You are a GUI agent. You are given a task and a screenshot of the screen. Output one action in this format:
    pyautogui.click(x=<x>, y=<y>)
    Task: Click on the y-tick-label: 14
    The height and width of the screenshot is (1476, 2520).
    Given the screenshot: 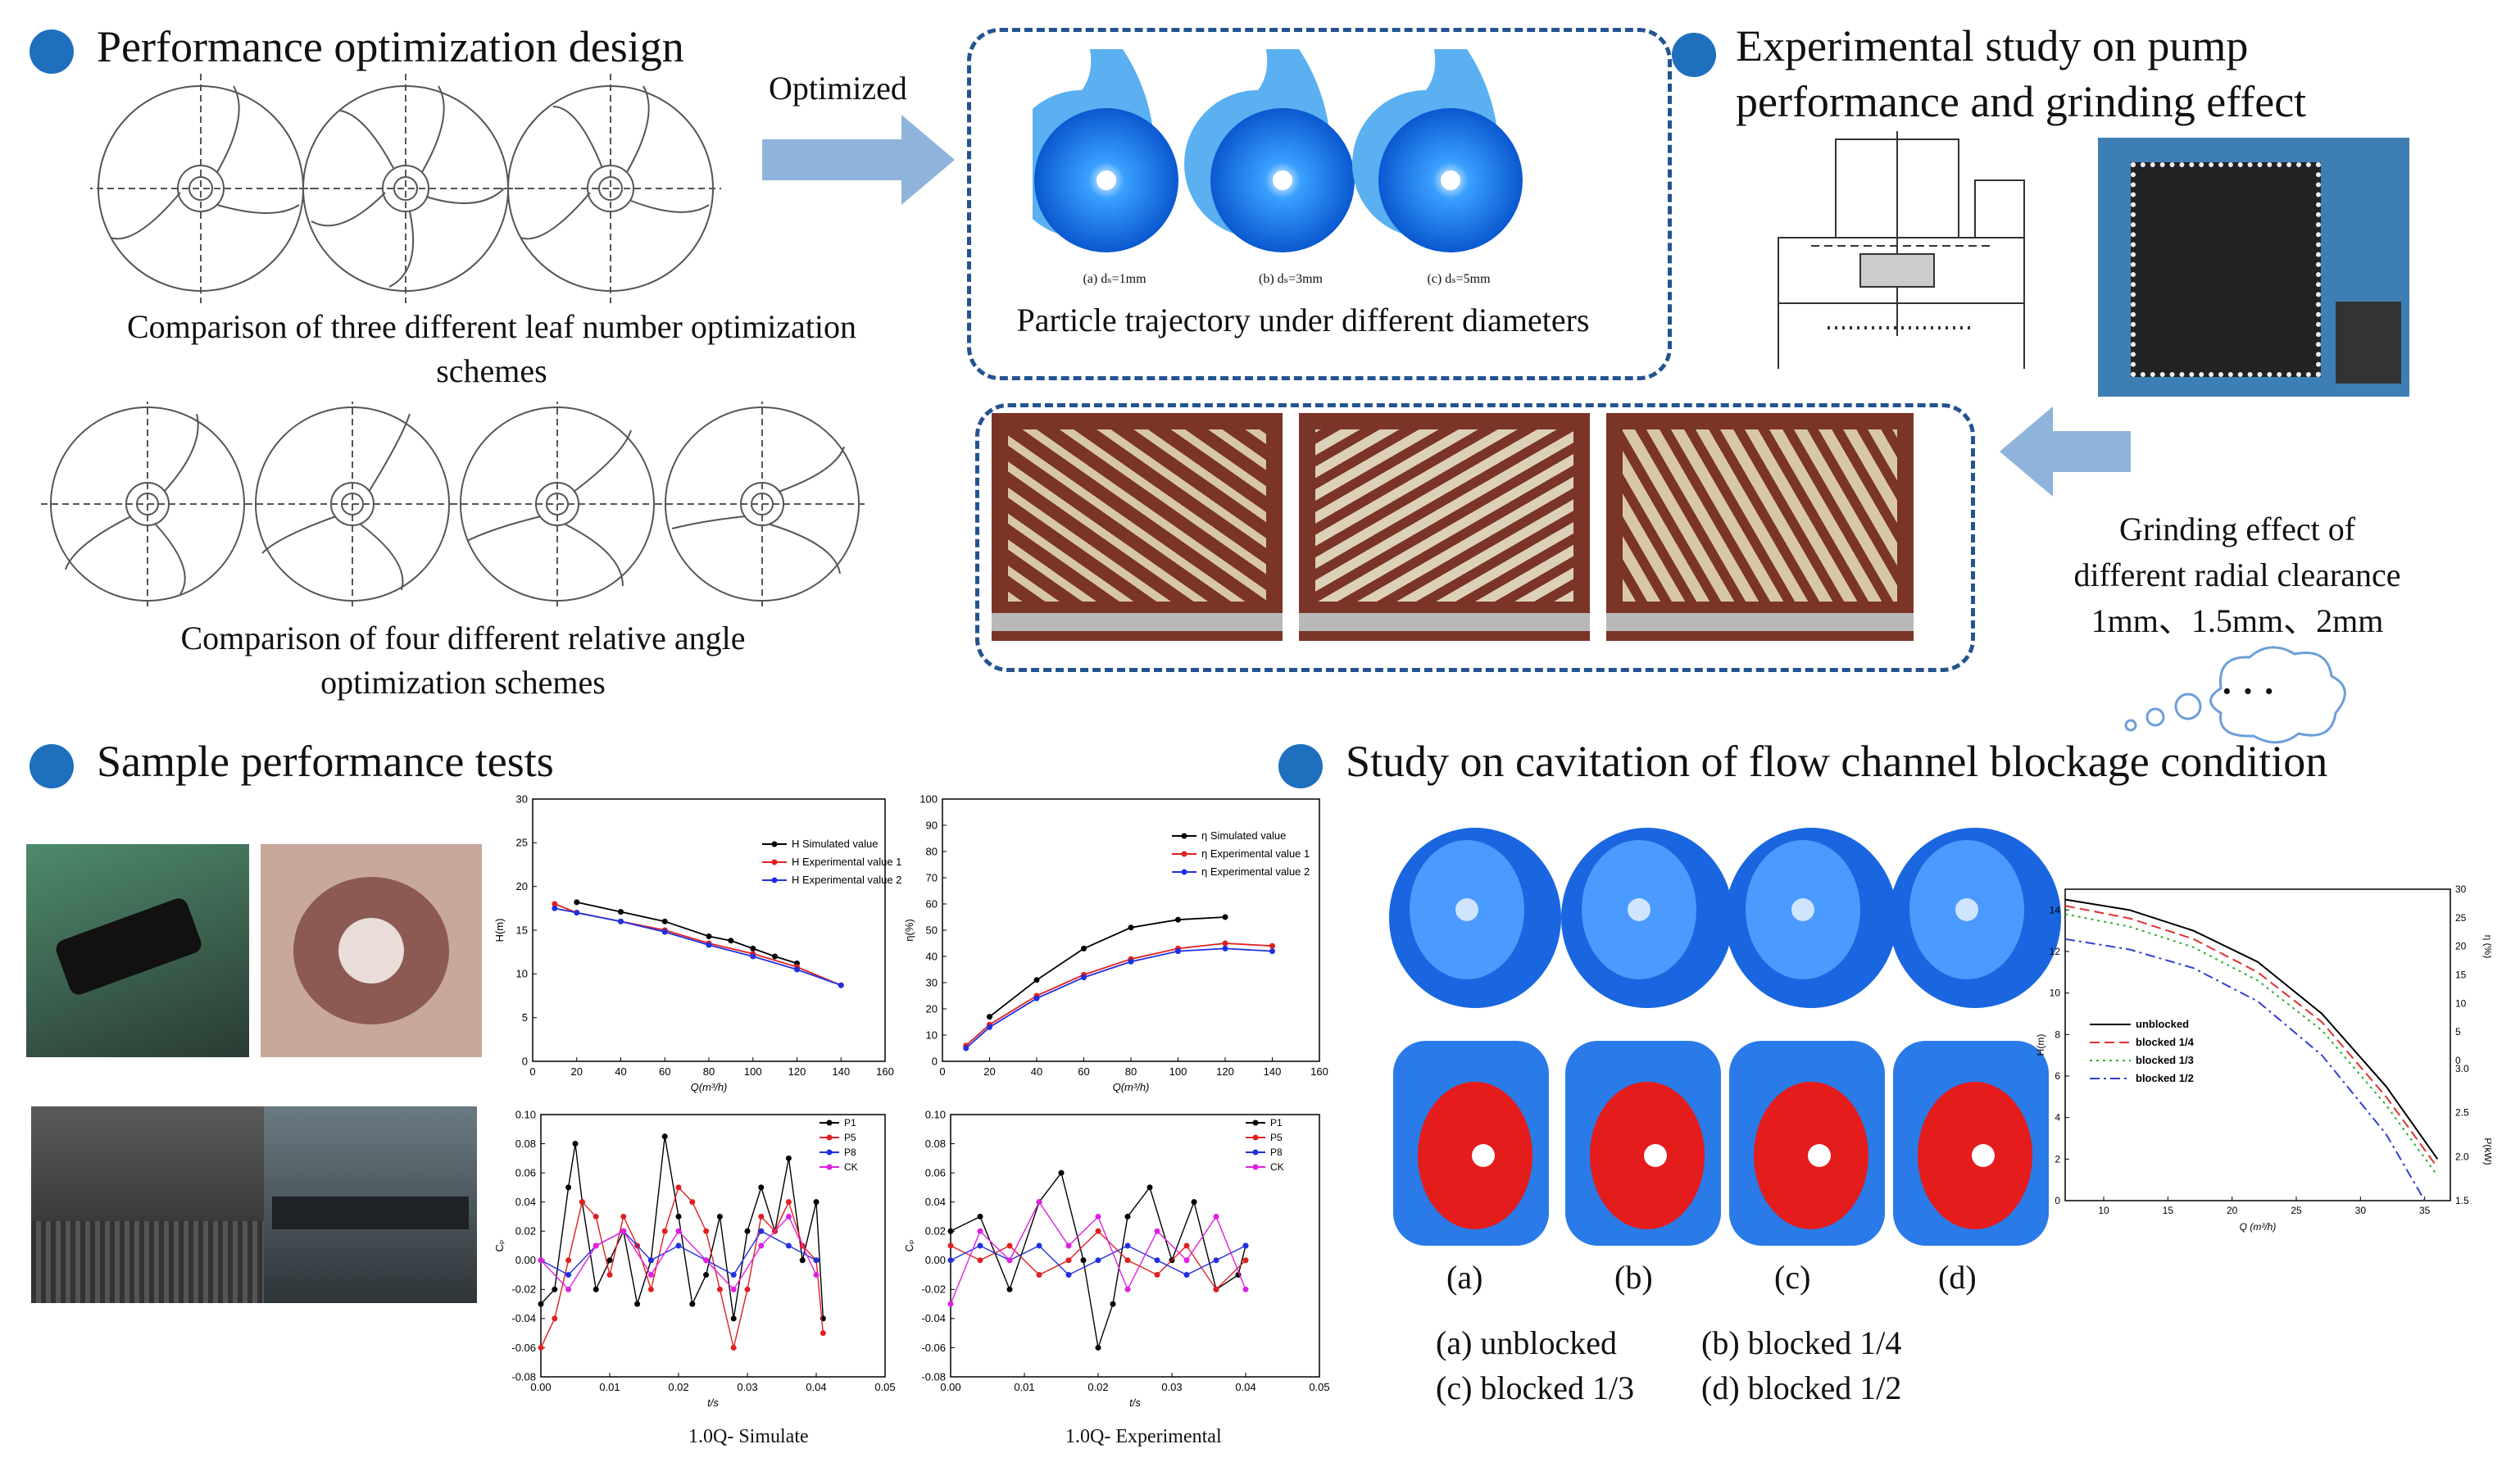 What is the action you would take?
    pyautogui.click(x=2055, y=909)
    